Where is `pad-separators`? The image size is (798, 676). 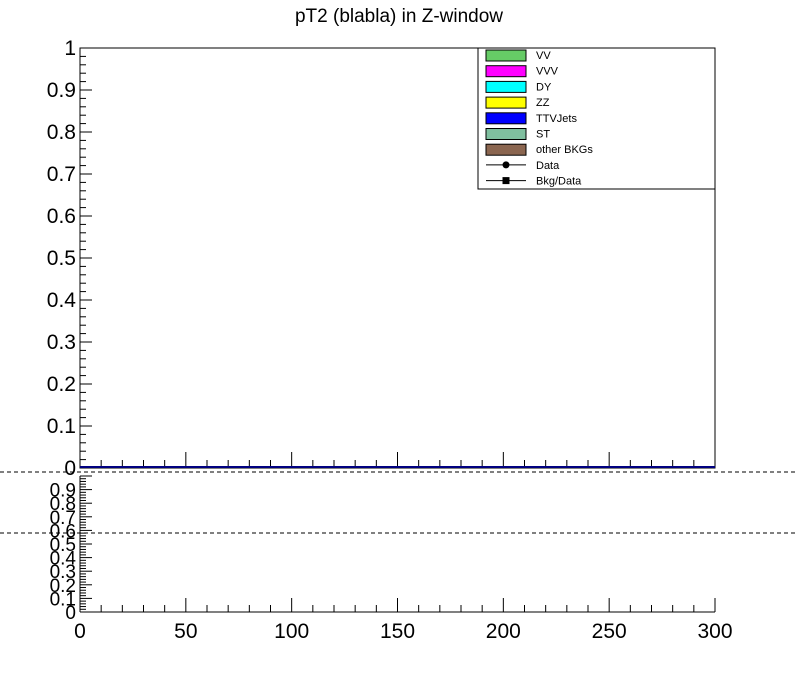
pad-separators is located at coordinates (399, 502).